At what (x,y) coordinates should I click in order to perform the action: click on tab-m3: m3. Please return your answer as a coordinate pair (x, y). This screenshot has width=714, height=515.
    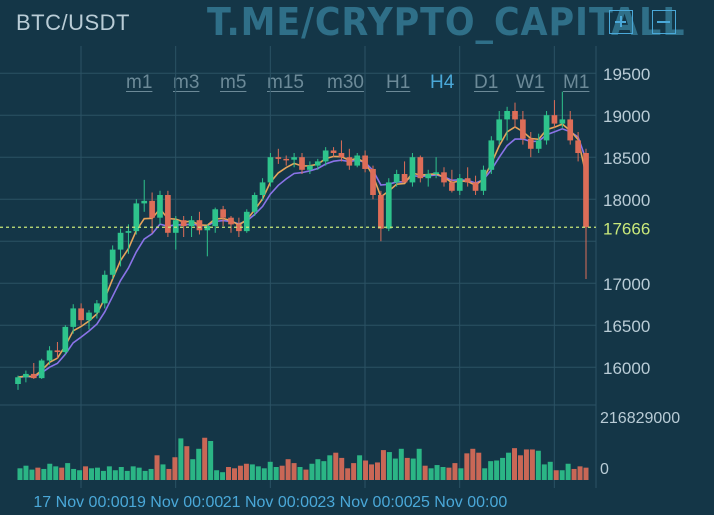
    Looking at the image, I should click on (186, 82).